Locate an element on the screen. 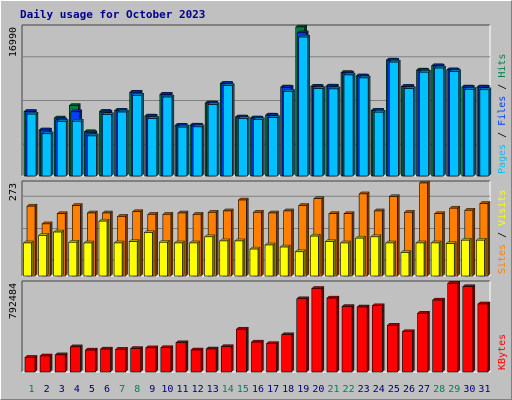  x-tick-label-13: 13 is located at coordinates (213, 389).